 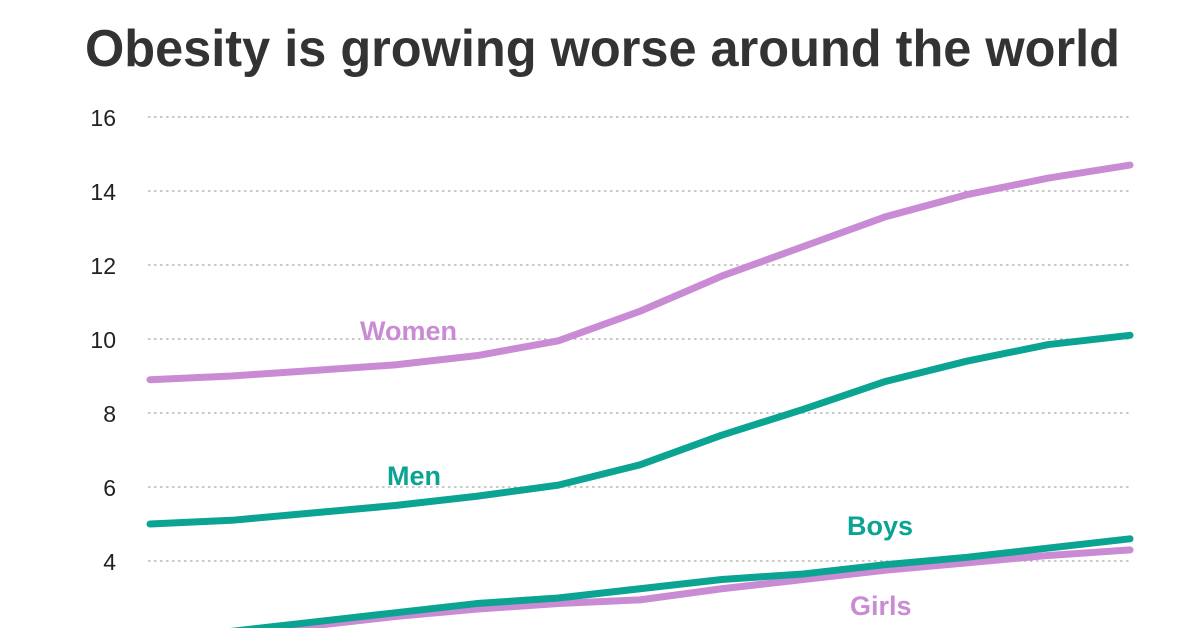 I want to click on series-line-boys, so click(x=681, y=581).